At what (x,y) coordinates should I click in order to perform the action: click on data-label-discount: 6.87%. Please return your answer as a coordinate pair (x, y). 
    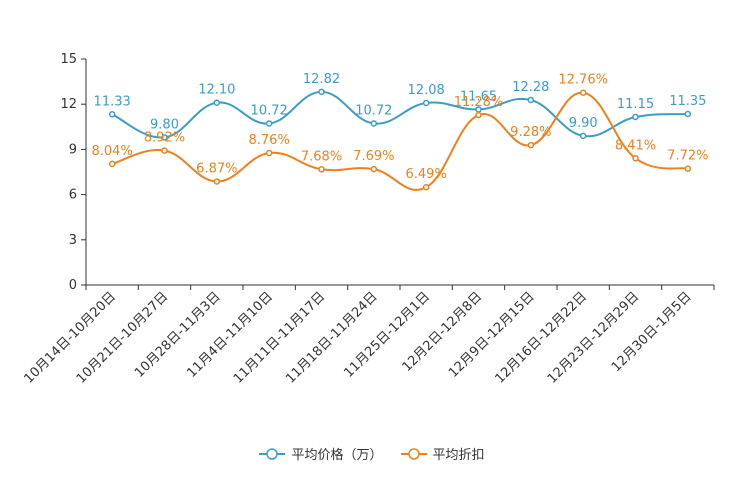
    Looking at the image, I should click on (216, 168).